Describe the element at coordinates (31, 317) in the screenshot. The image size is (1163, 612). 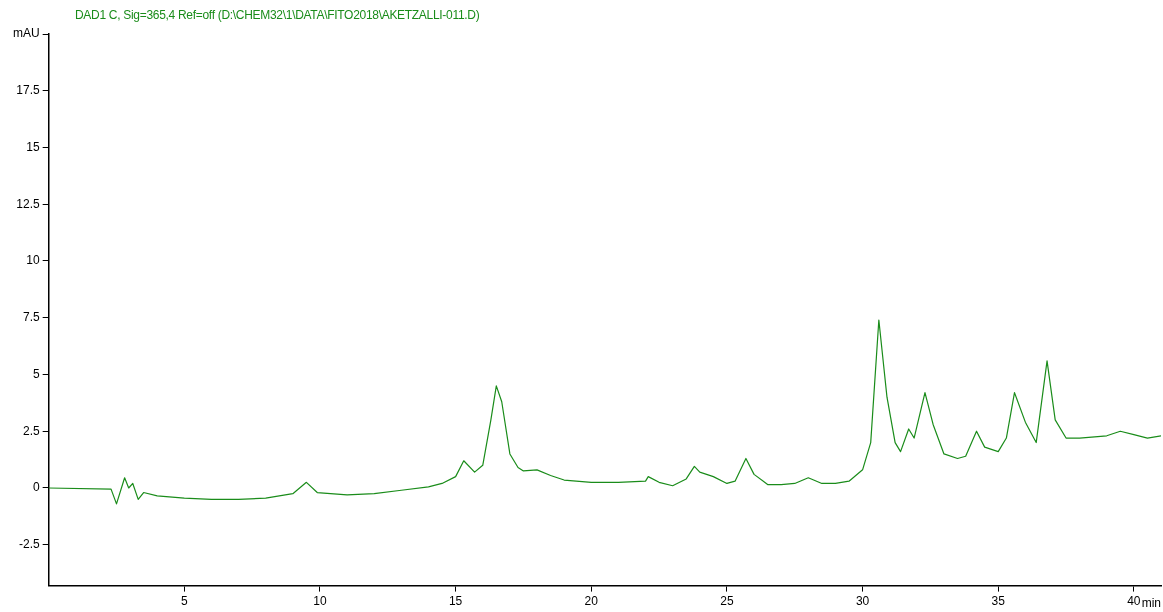
I see `y-tick-label: 7.5` at that location.